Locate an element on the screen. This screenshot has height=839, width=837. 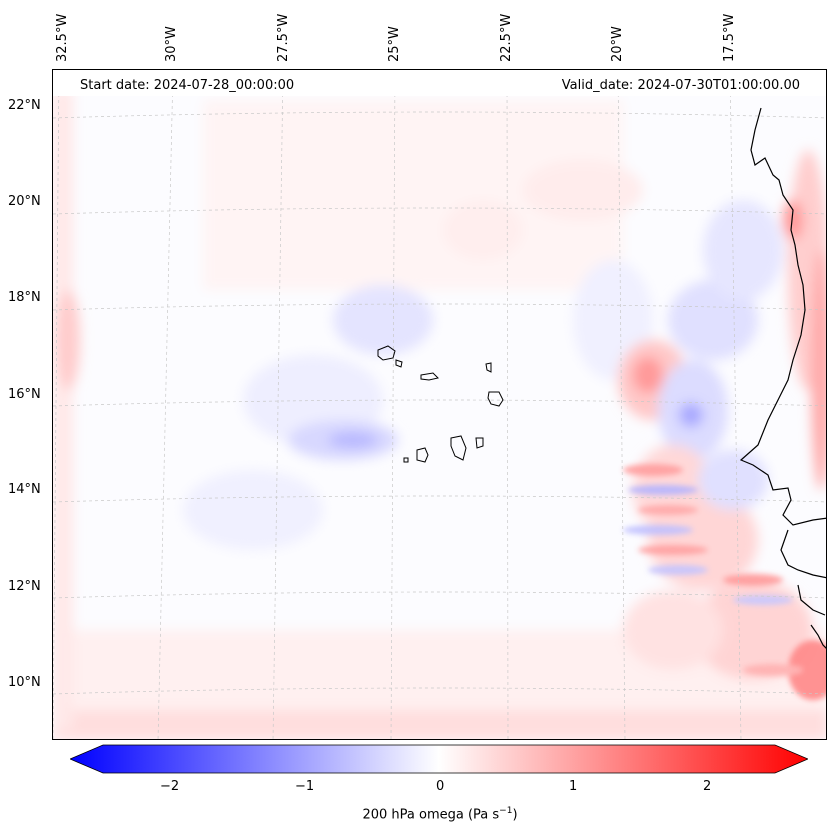
colorbar is located at coordinates (439, 759).